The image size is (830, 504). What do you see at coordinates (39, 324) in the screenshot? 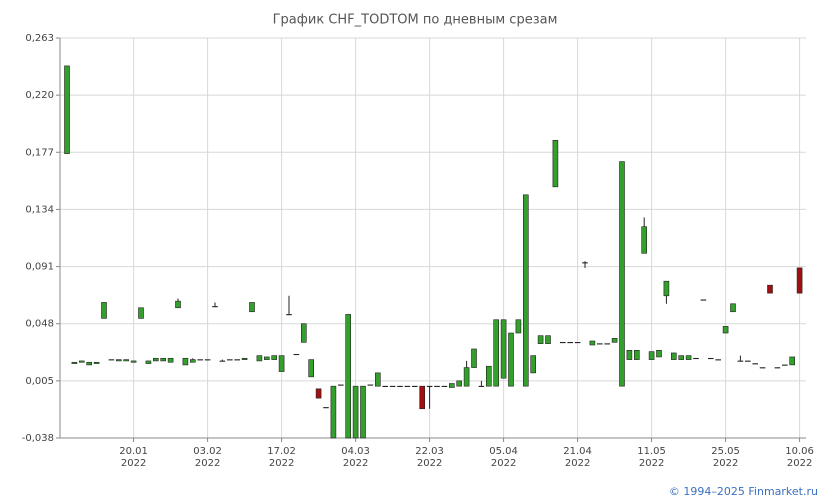
I see `y-tick-label: 0,048` at bounding box center [39, 324].